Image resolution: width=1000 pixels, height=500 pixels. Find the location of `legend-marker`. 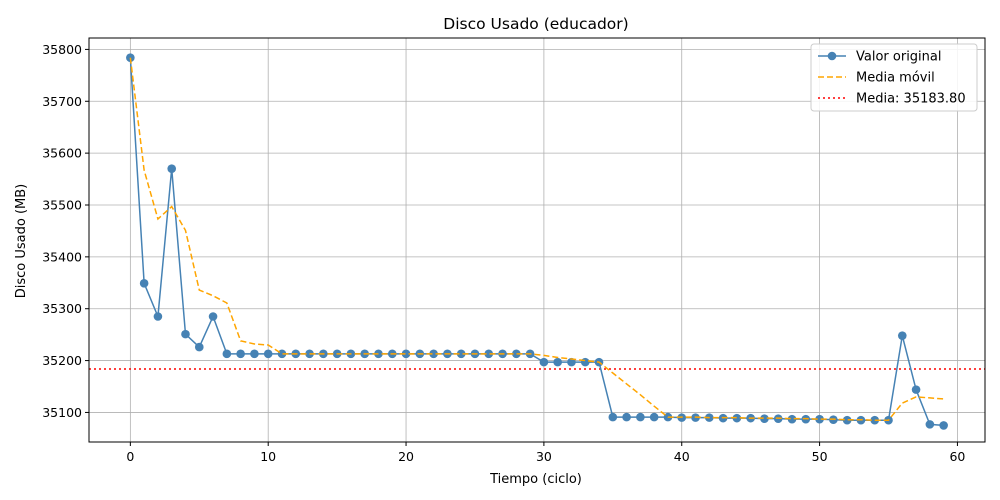

legend-marker is located at coordinates (832, 56).